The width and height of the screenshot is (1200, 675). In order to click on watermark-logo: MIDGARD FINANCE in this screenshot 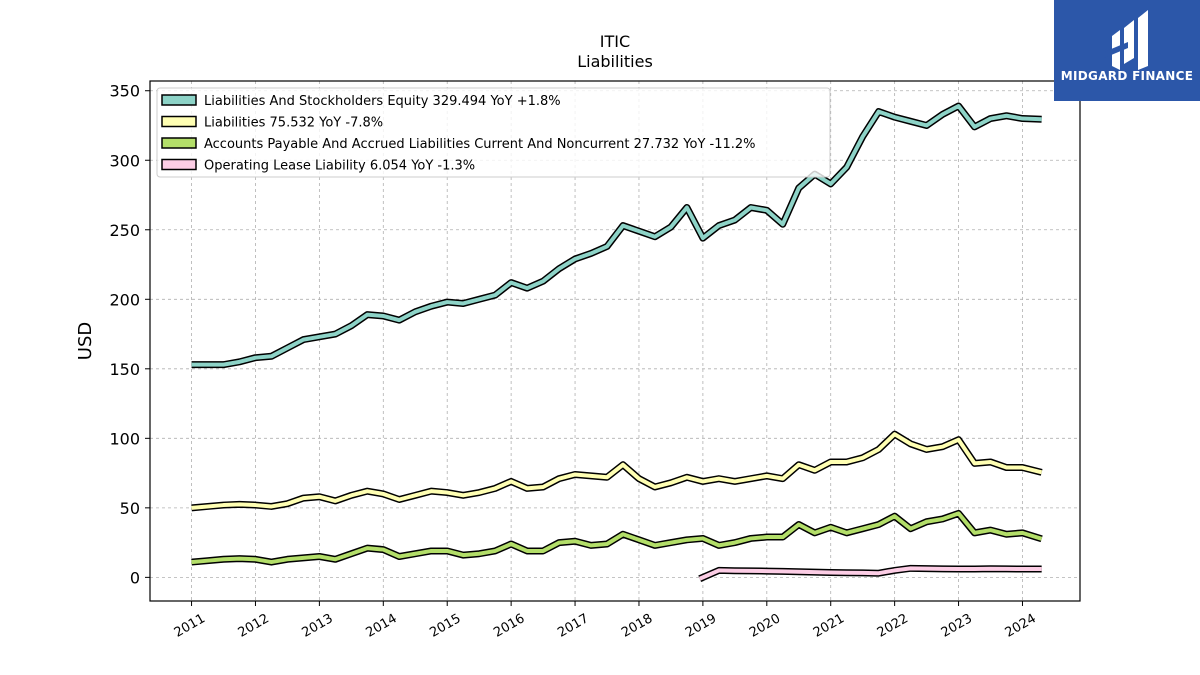, I will do `click(1127, 50)`.